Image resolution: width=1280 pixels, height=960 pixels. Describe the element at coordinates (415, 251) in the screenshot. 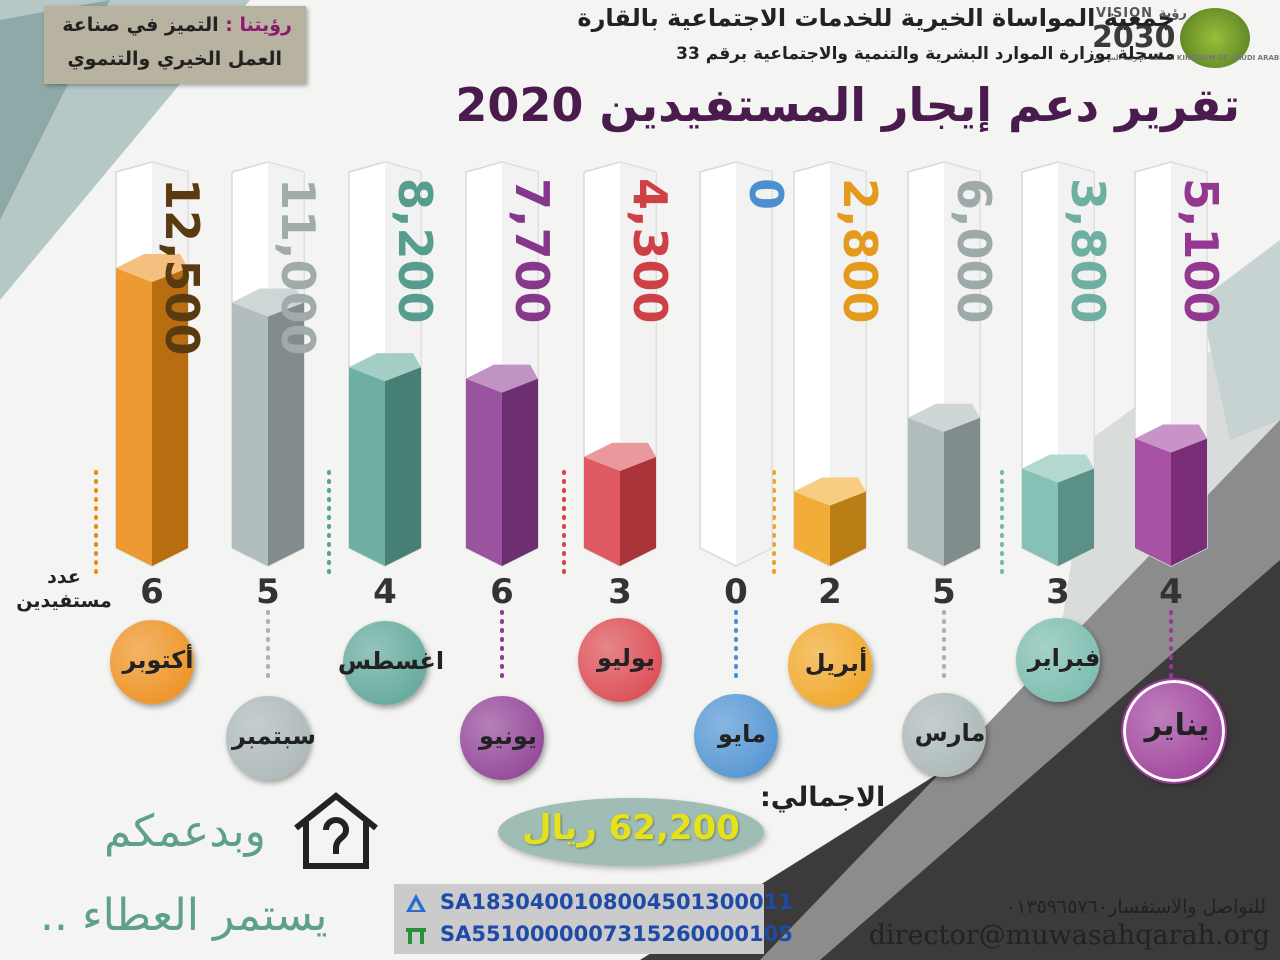

I see `value-label-7: 8,200` at that location.